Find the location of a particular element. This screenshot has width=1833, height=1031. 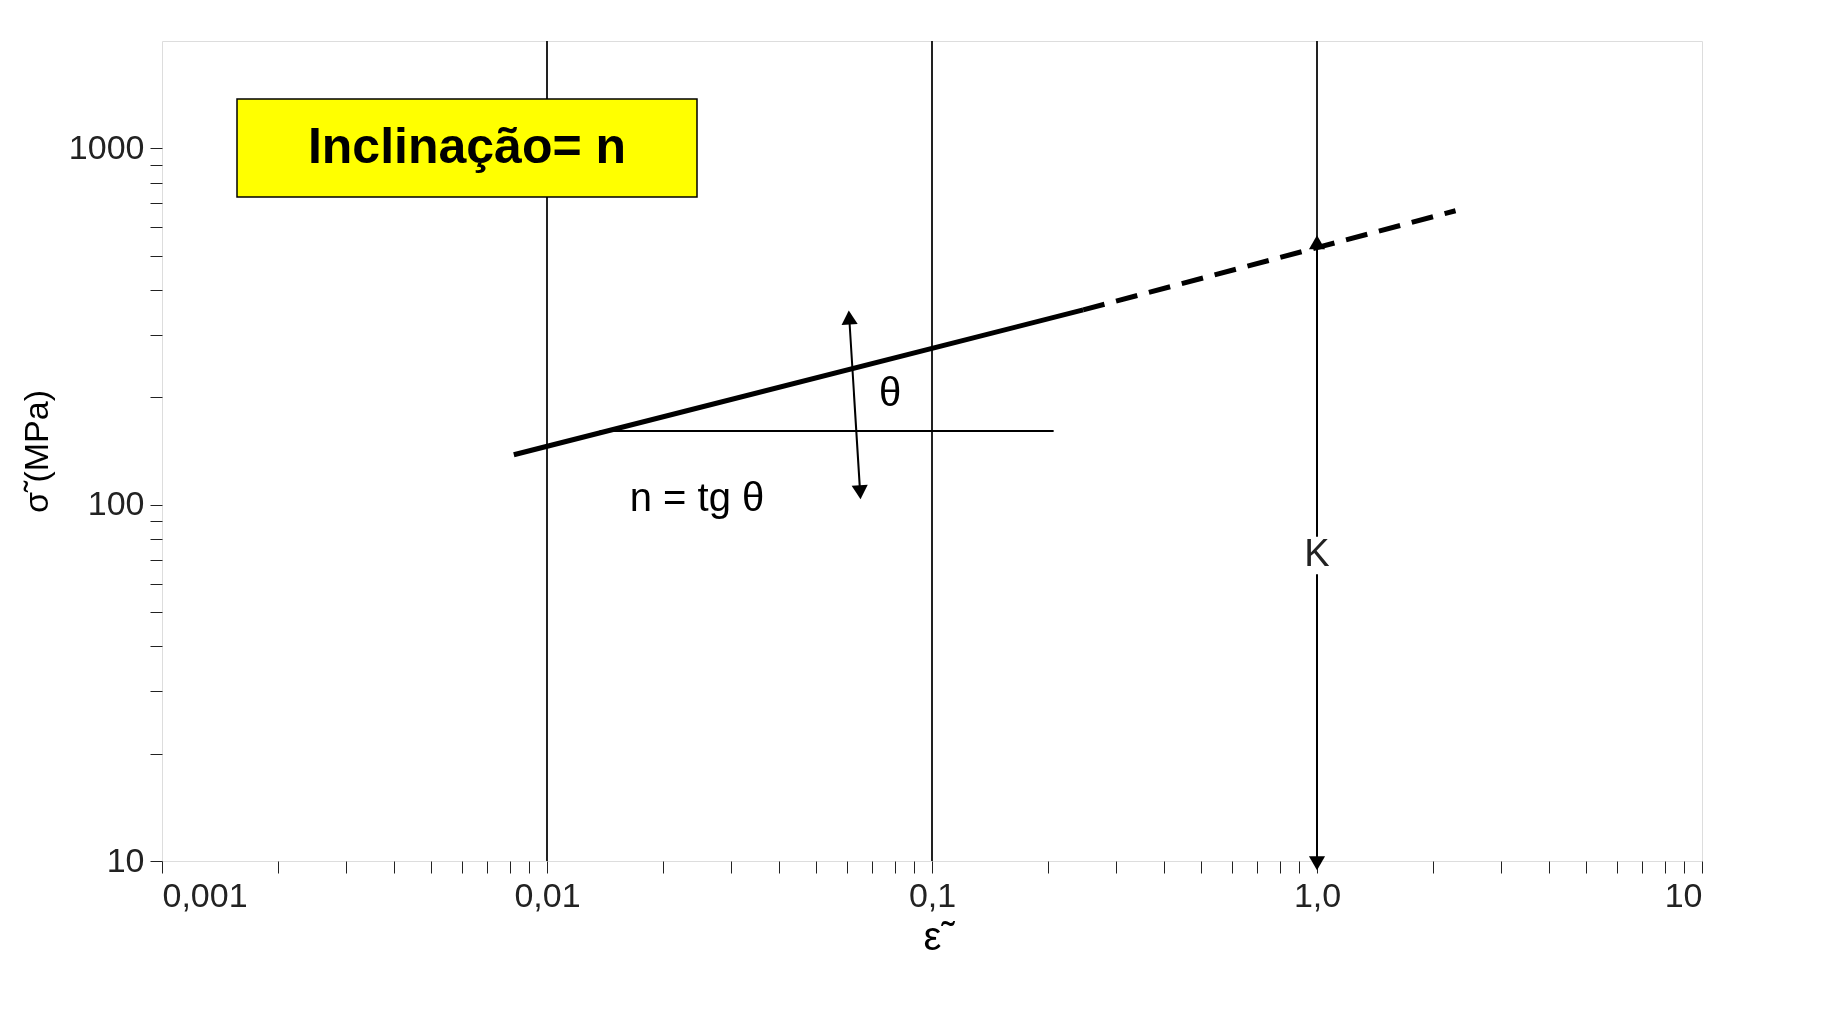

x-tick-label: 1,0 is located at coordinates (1317, 894).